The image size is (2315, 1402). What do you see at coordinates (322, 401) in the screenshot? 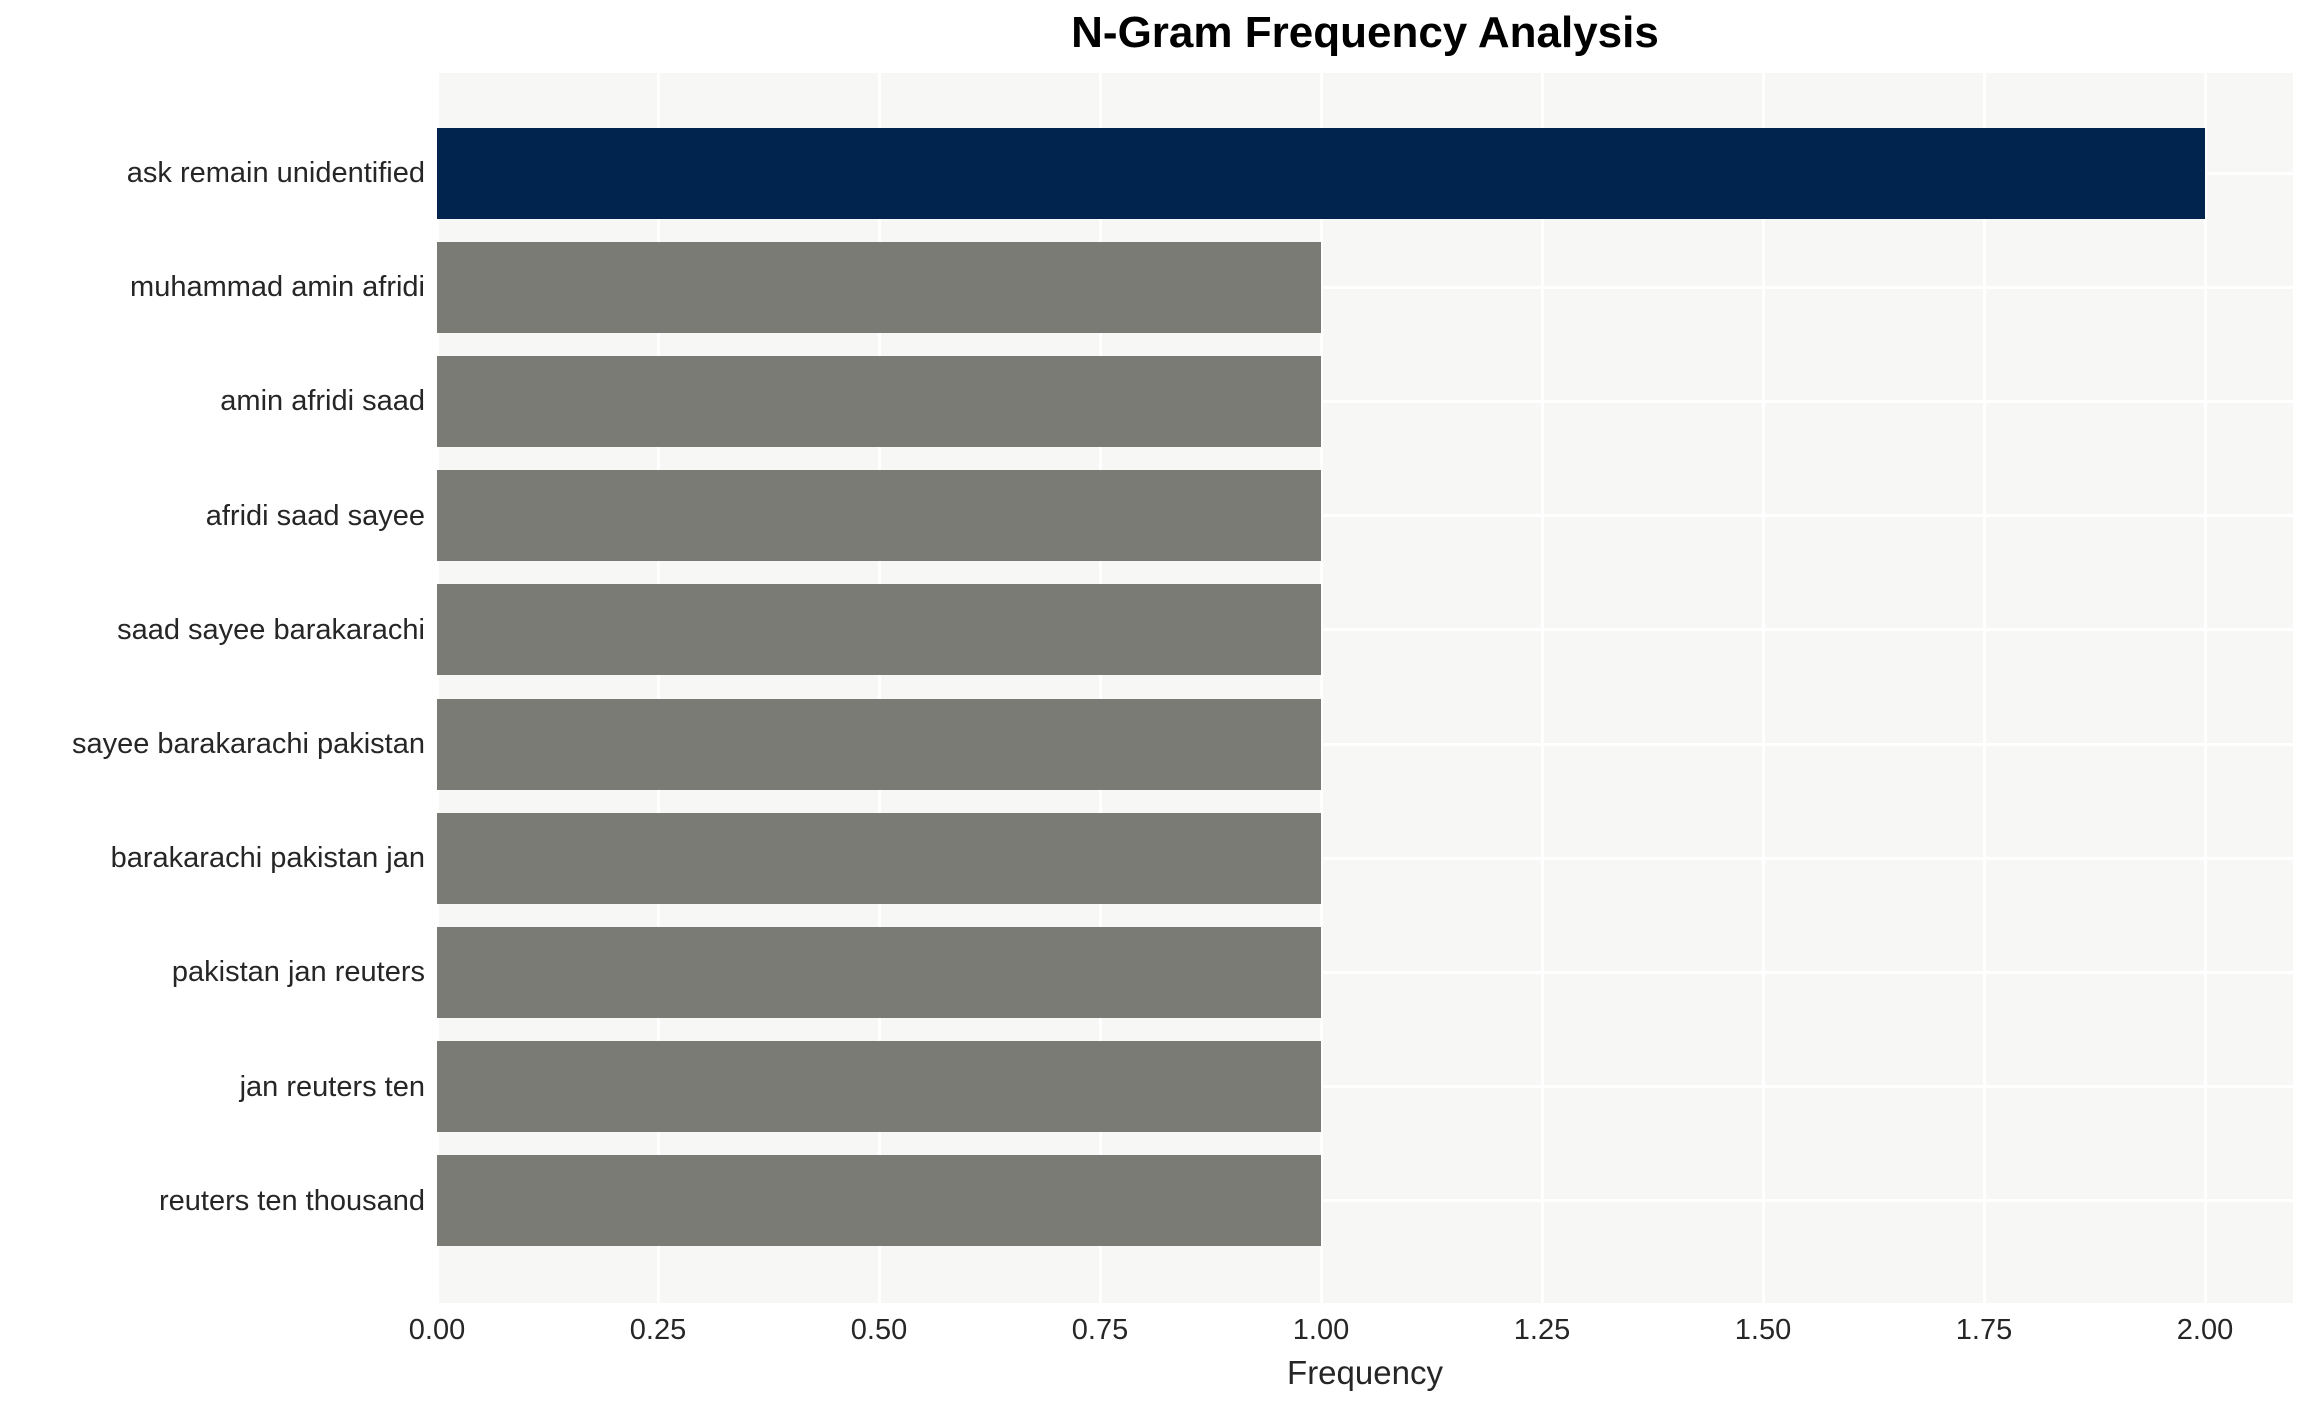
I see `ytick-label: amin afridi saad` at bounding box center [322, 401].